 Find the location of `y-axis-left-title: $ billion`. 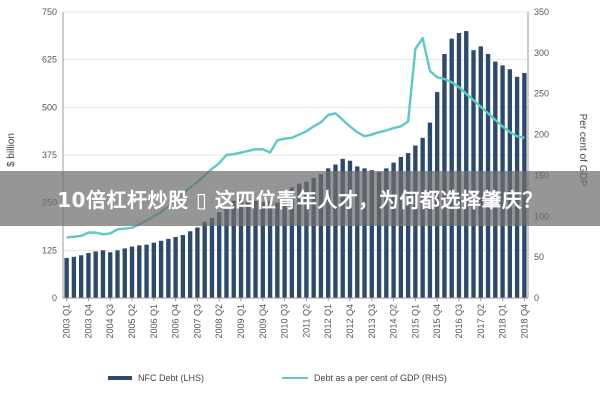

y-axis-left-title: $ billion is located at coordinates (11, 150).